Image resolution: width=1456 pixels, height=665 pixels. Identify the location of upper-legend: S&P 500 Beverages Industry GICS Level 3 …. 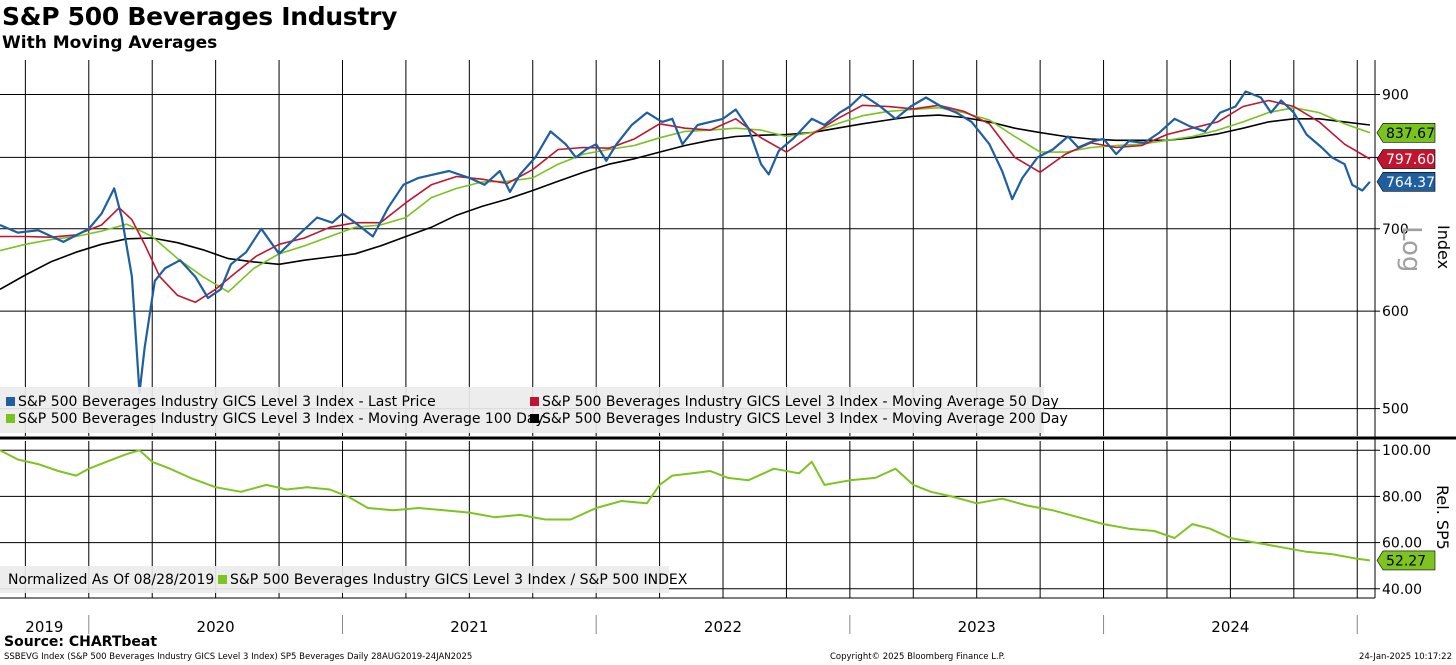
(534, 410).